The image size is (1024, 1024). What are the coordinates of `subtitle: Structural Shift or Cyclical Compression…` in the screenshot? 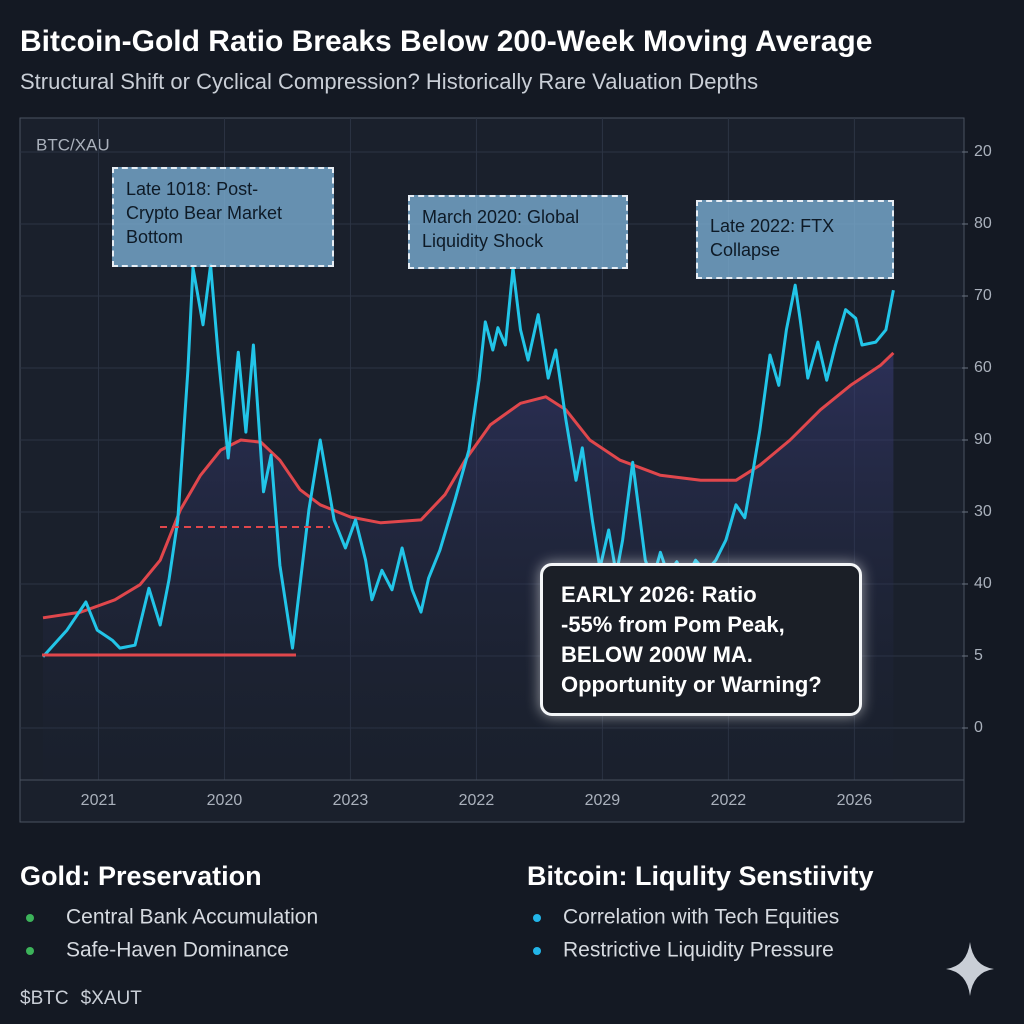 It's located at (389, 81).